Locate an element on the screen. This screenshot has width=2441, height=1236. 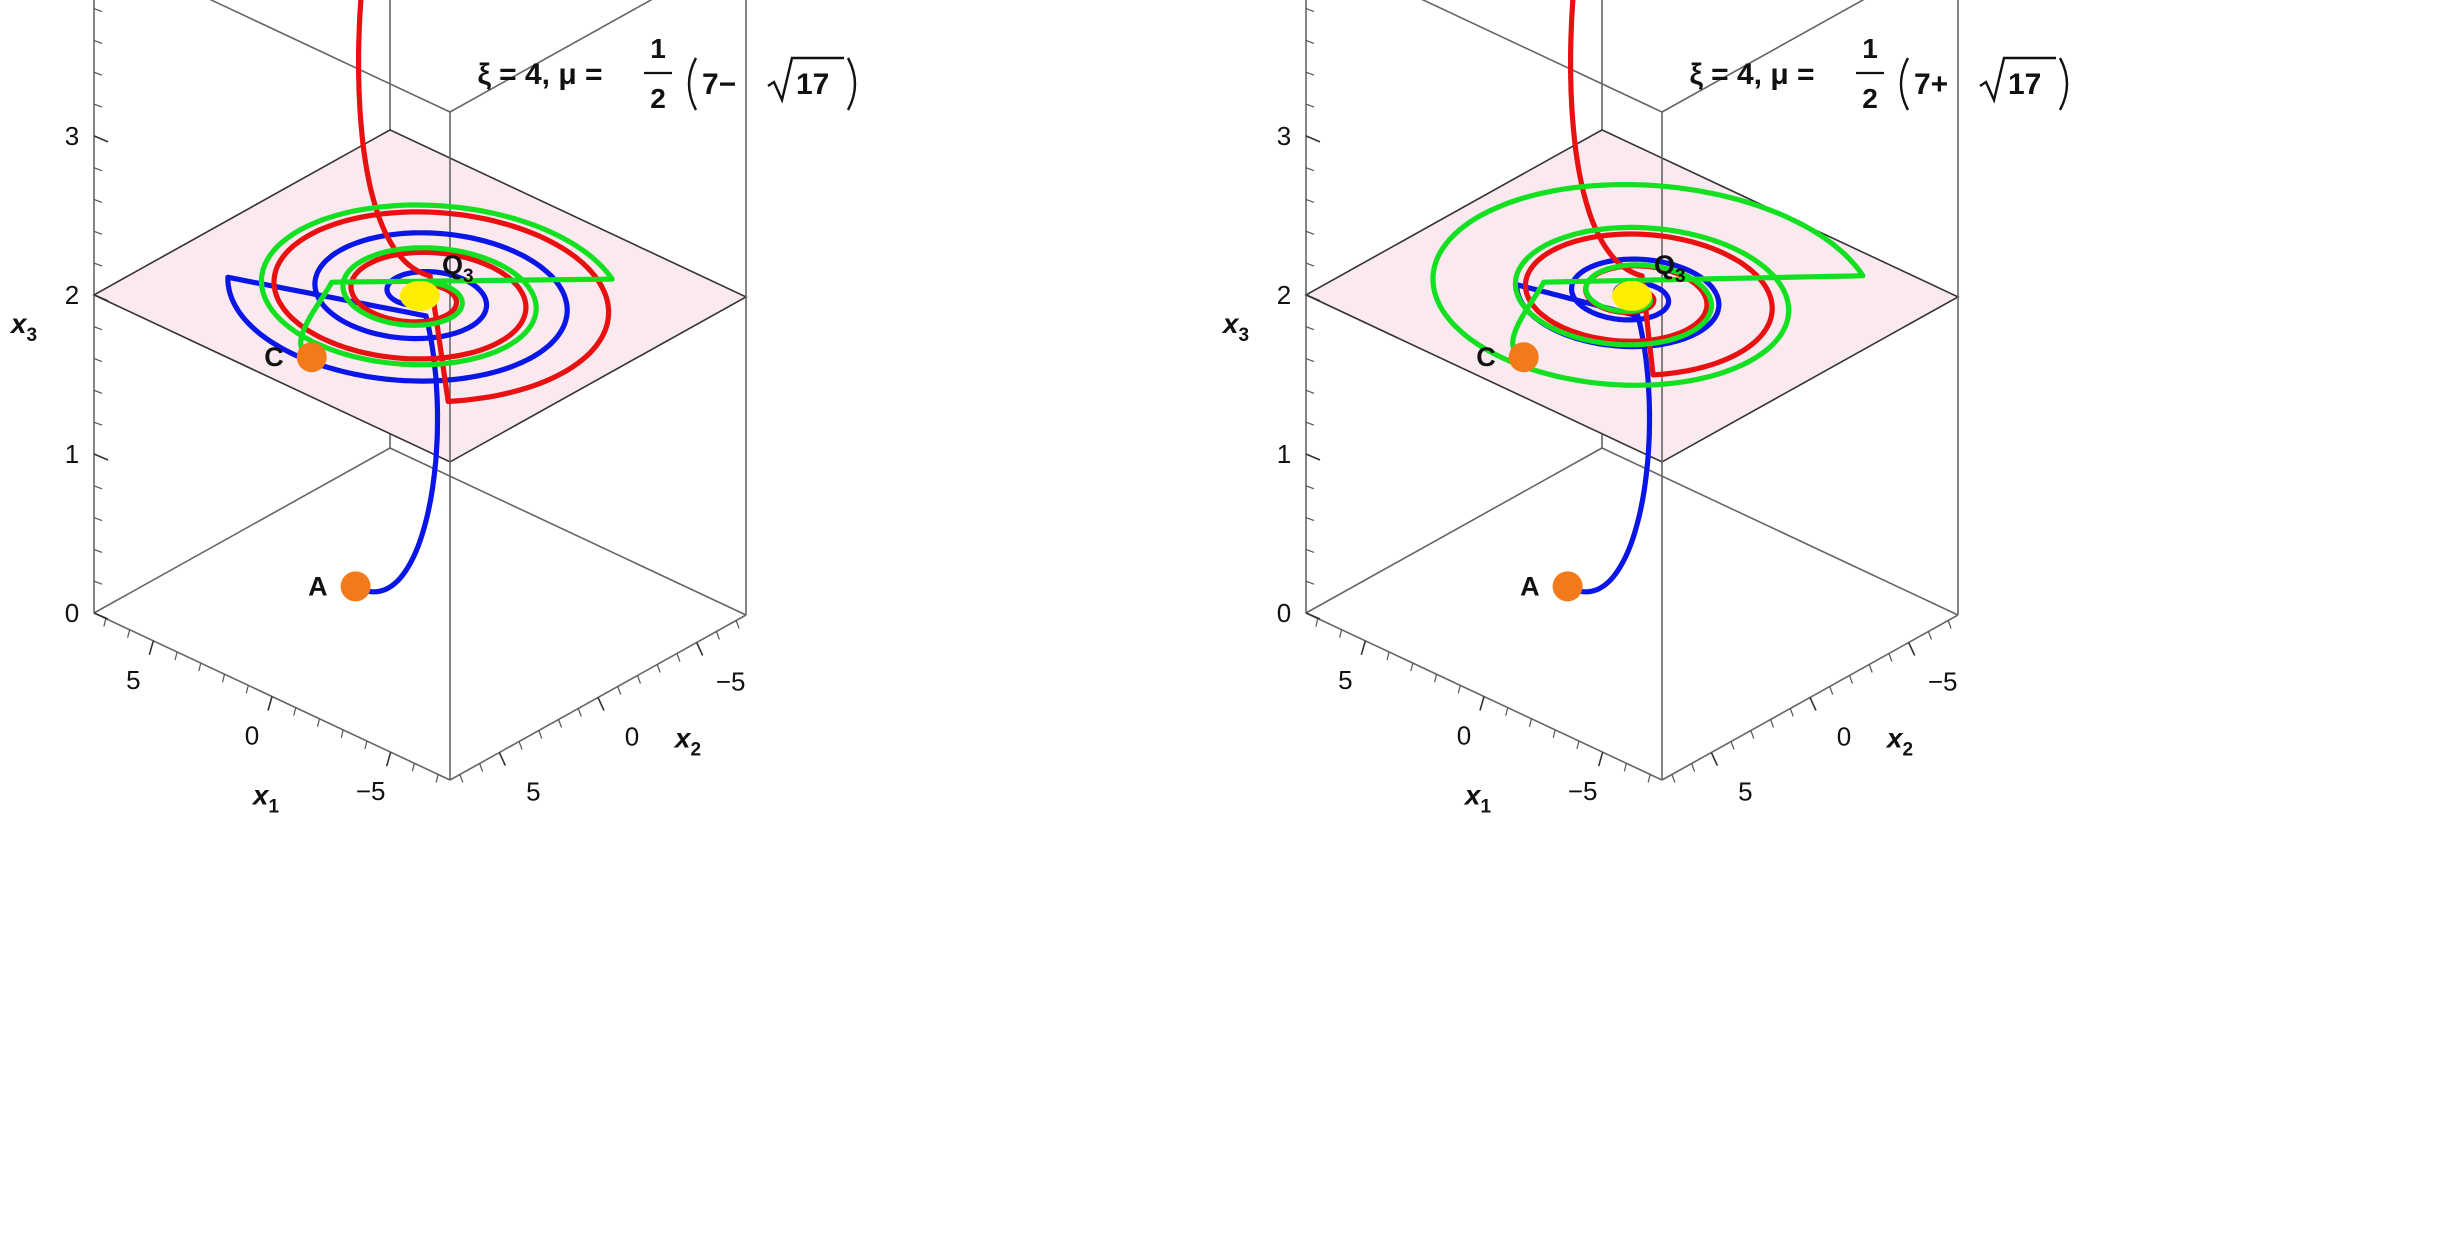
title-sqrt-sign is located at coordinates (805, 80).